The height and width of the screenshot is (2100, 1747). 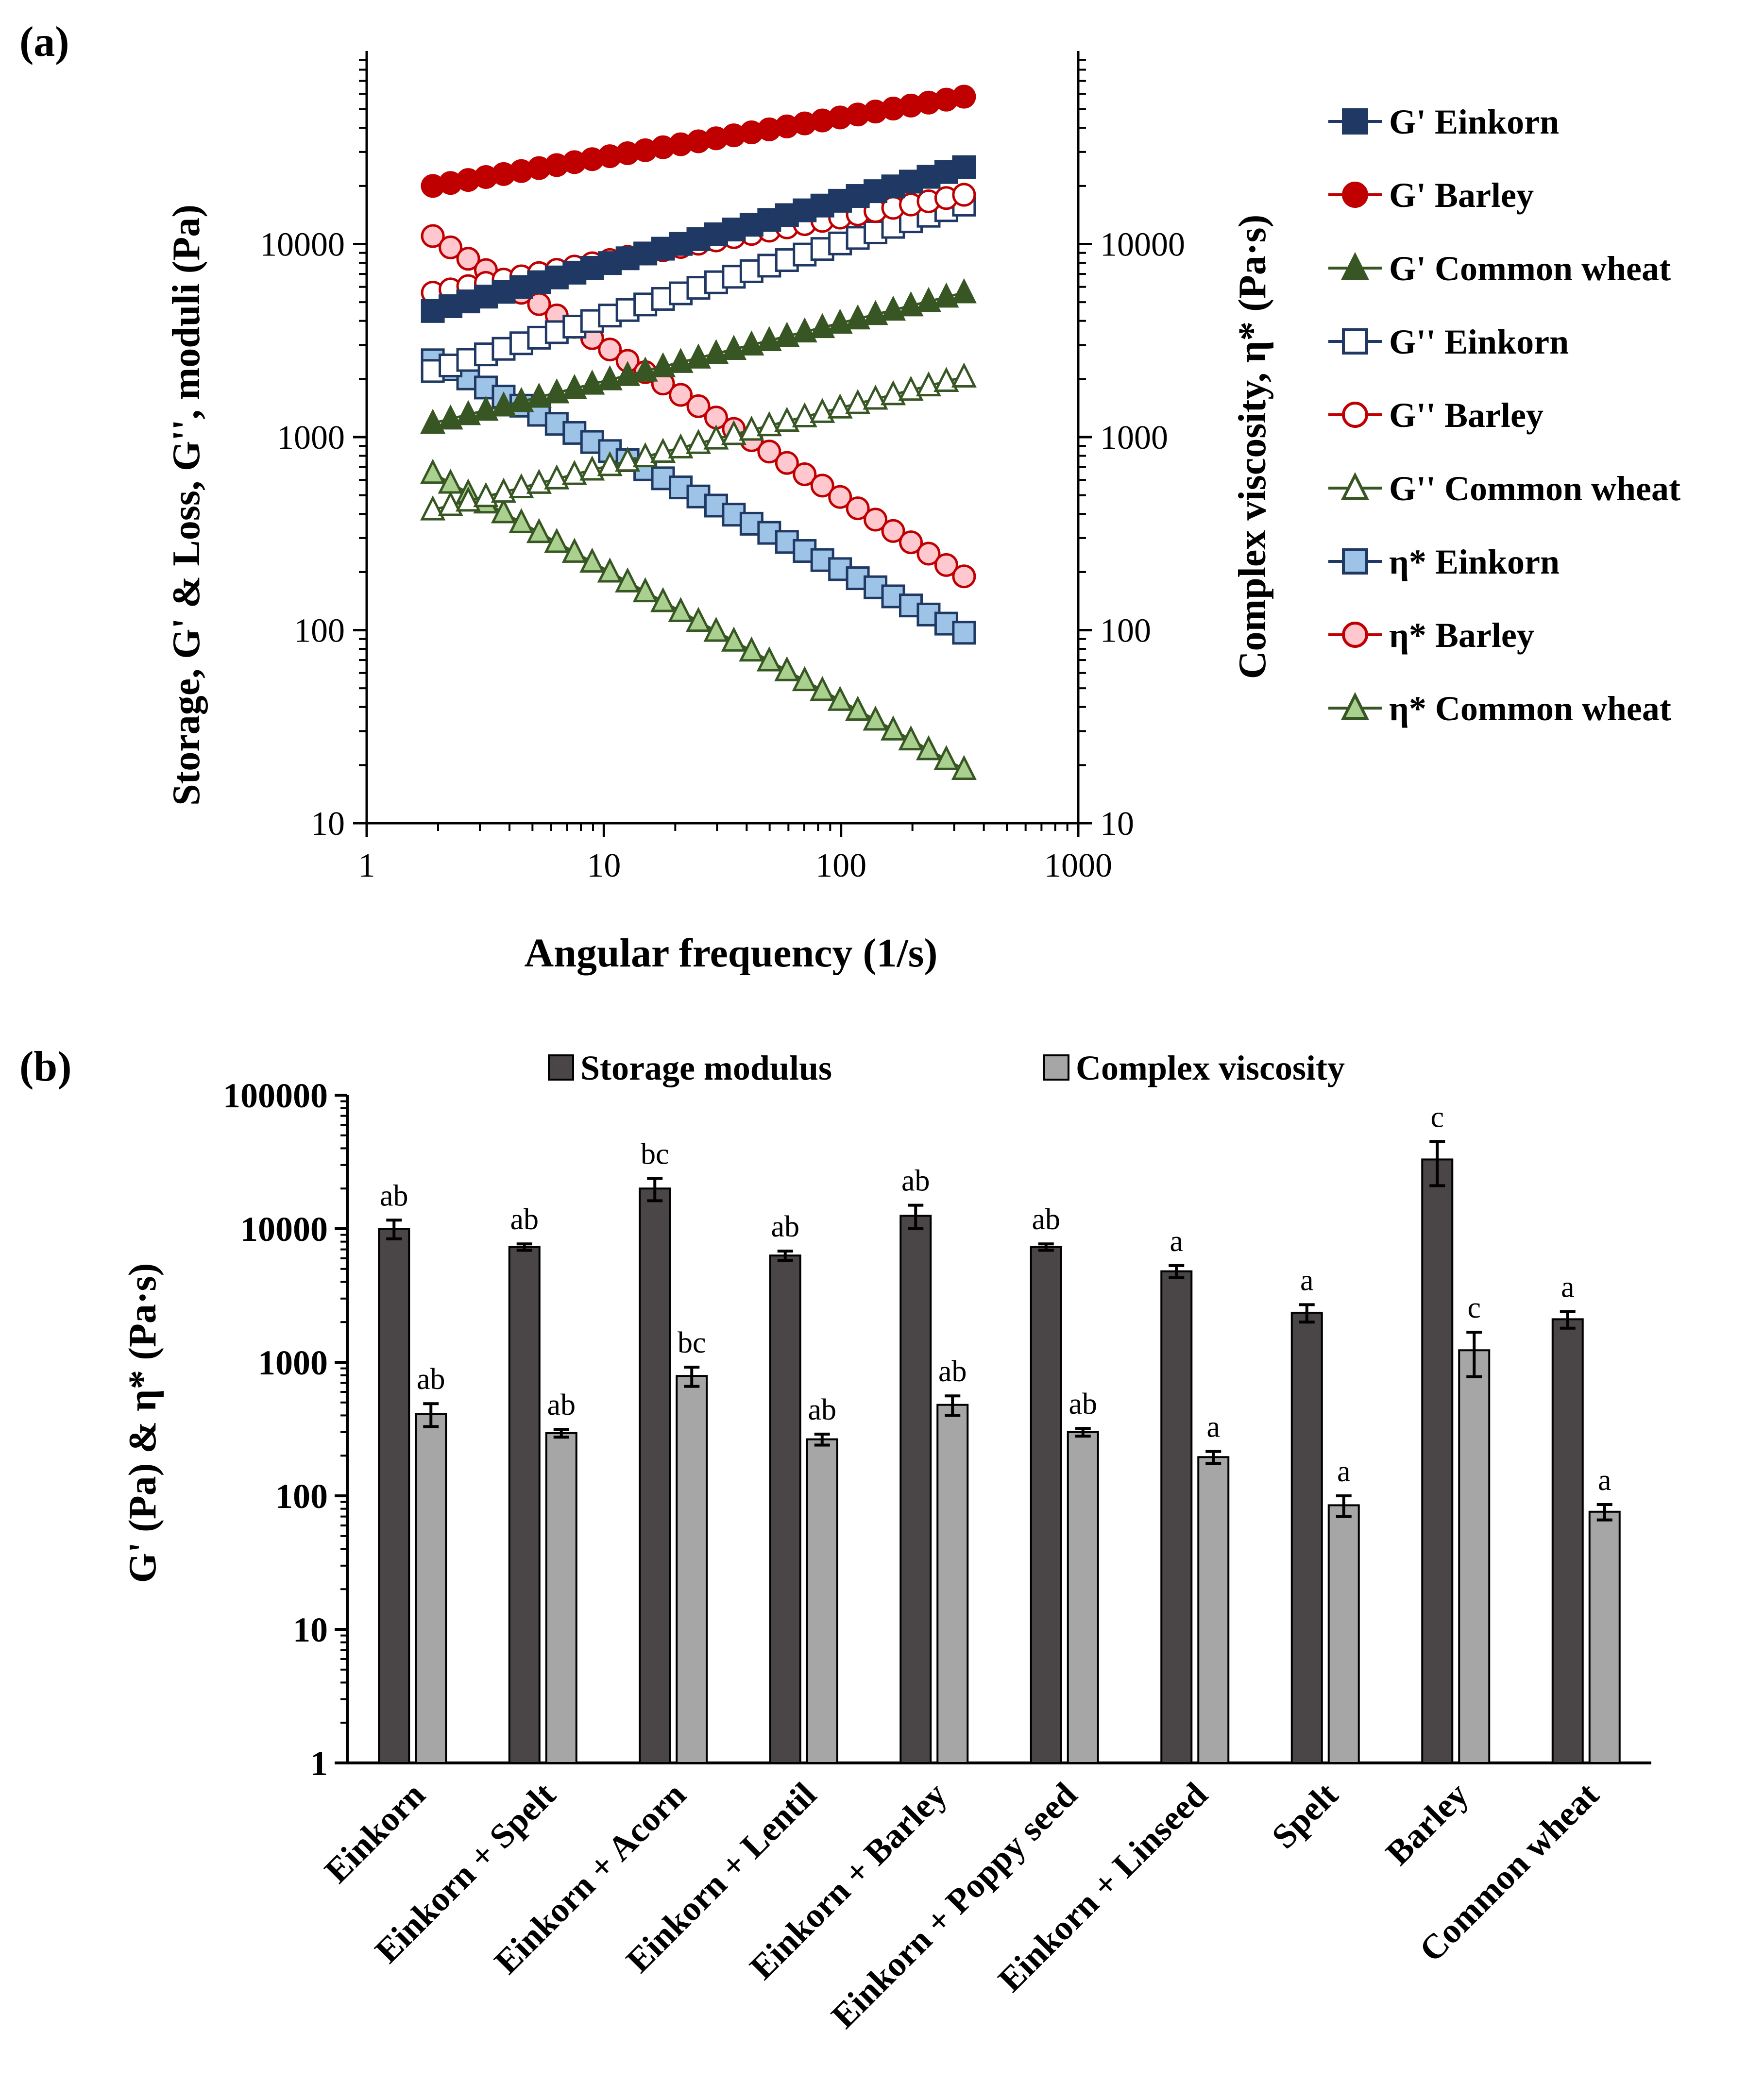 I want to click on significance-letter: c, so click(x=1474, y=1307).